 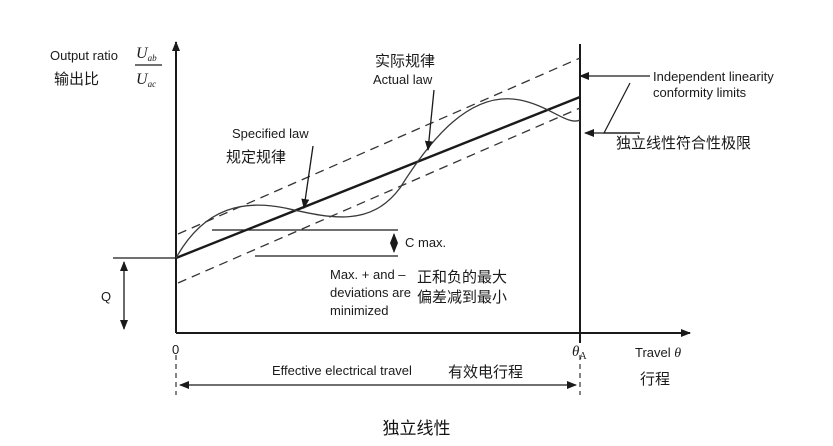 I want to click on x-axis-label-cn: 行程, so click(x=655, y=379).